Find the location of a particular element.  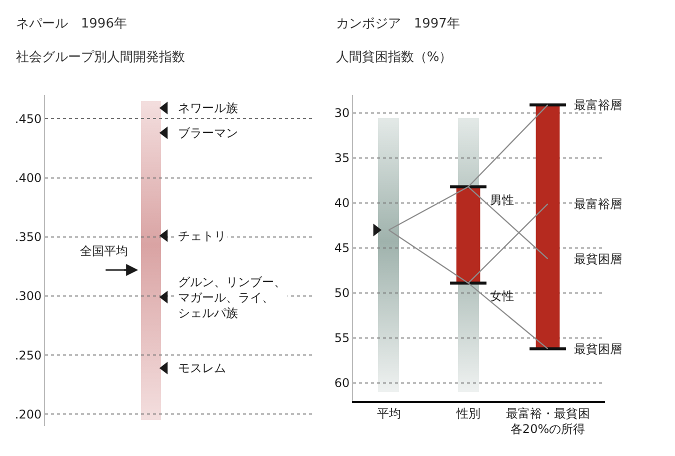

chart-subtitle: 人間貧困指数（%） is located at coordinates (394, 58).